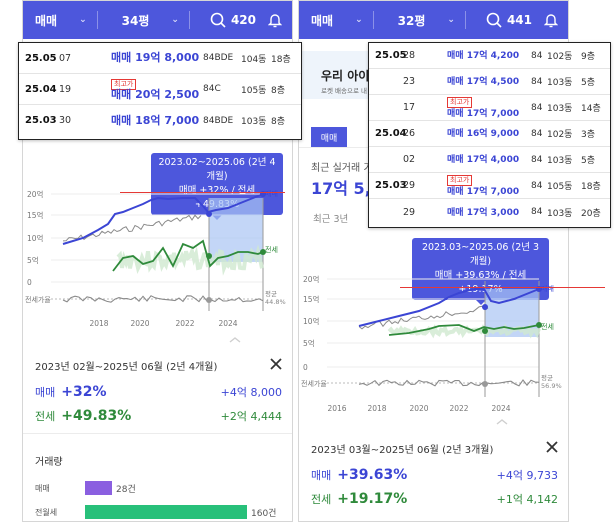  I want to click on right-transaction-row: 29 매매 17억 3,000 84 103동 20층, so click(489, 212).